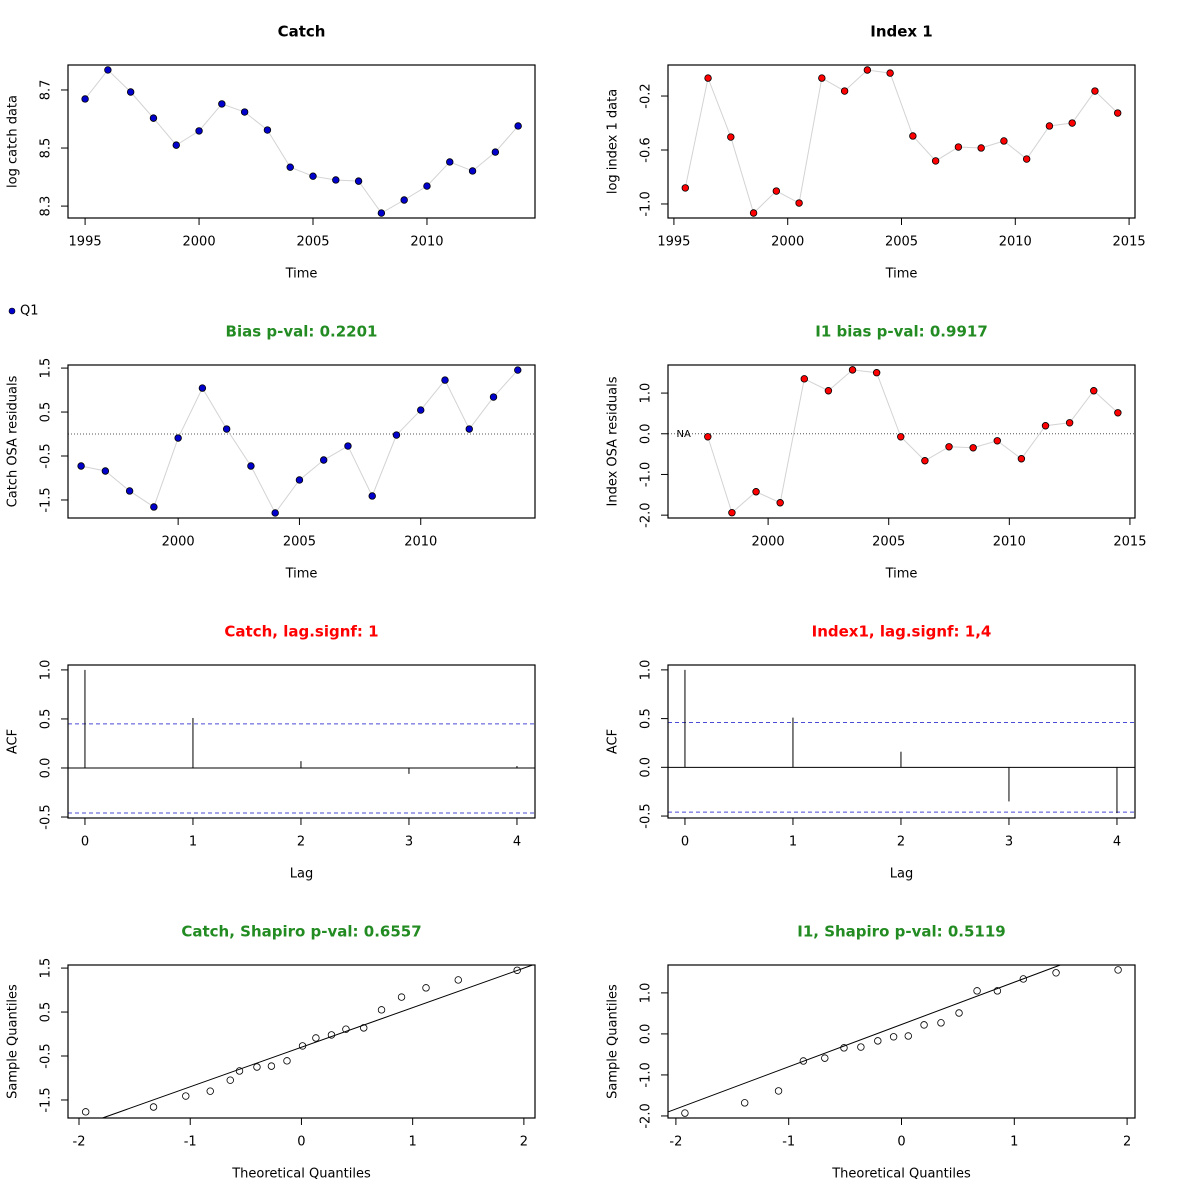 The width and height of the screenshot is (1200, 1200). Describe the element at coordinates (646, 203) in the screenshot. I see `y-tick-label: -1.0` at that location.